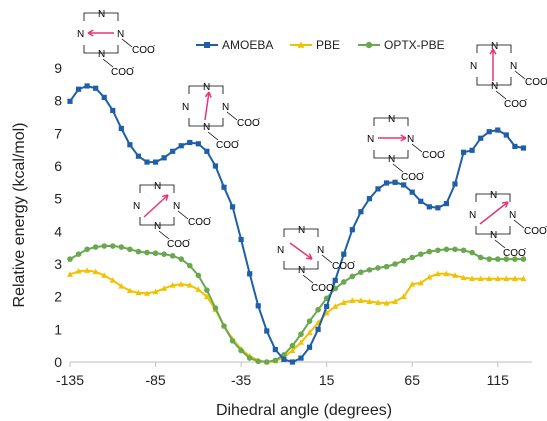 The height and width of the screenshot is (421, 547). I want to click on y-axis-title: Relative energy (kcal/mol), so click(19, 215).